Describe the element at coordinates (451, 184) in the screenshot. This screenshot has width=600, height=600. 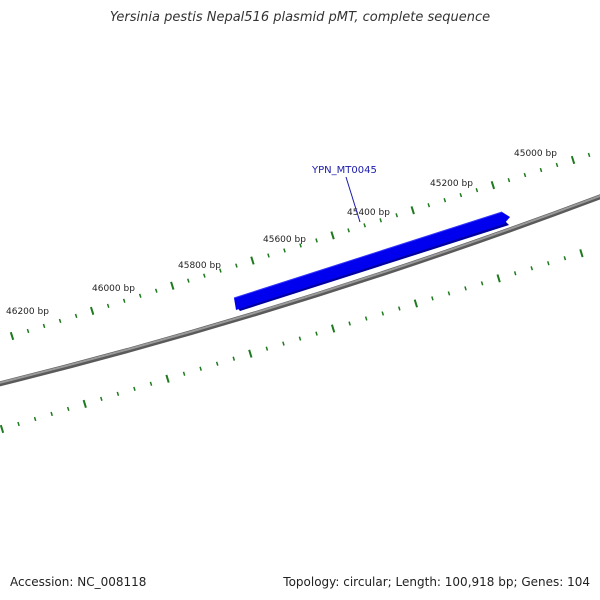
I see `tick-label-45200: 45200 bp` at that location.